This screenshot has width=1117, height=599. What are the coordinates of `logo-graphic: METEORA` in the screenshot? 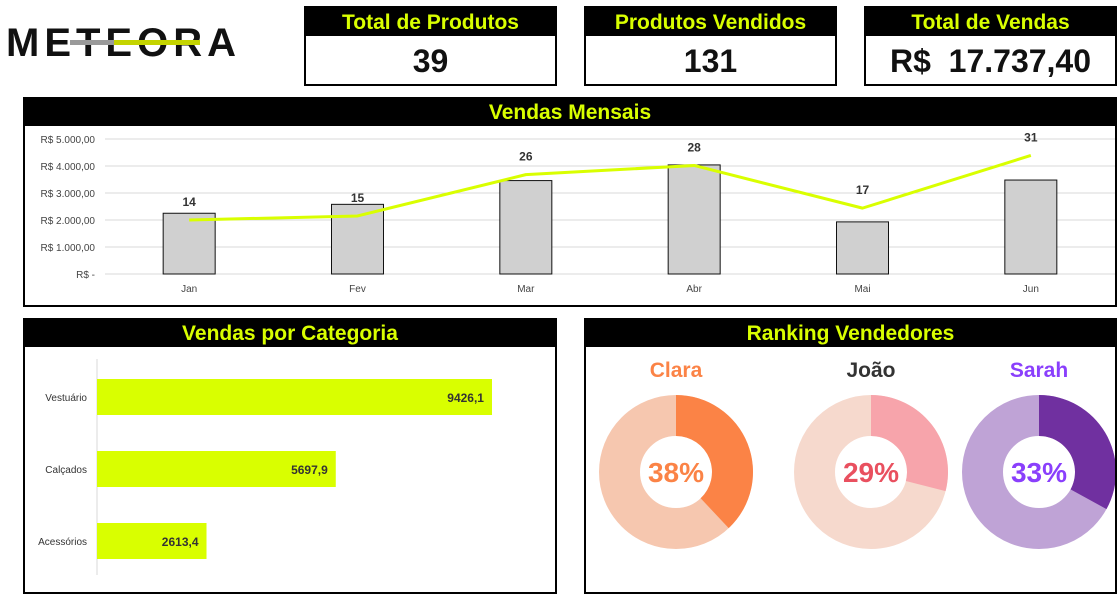 It's located at (121, 43).